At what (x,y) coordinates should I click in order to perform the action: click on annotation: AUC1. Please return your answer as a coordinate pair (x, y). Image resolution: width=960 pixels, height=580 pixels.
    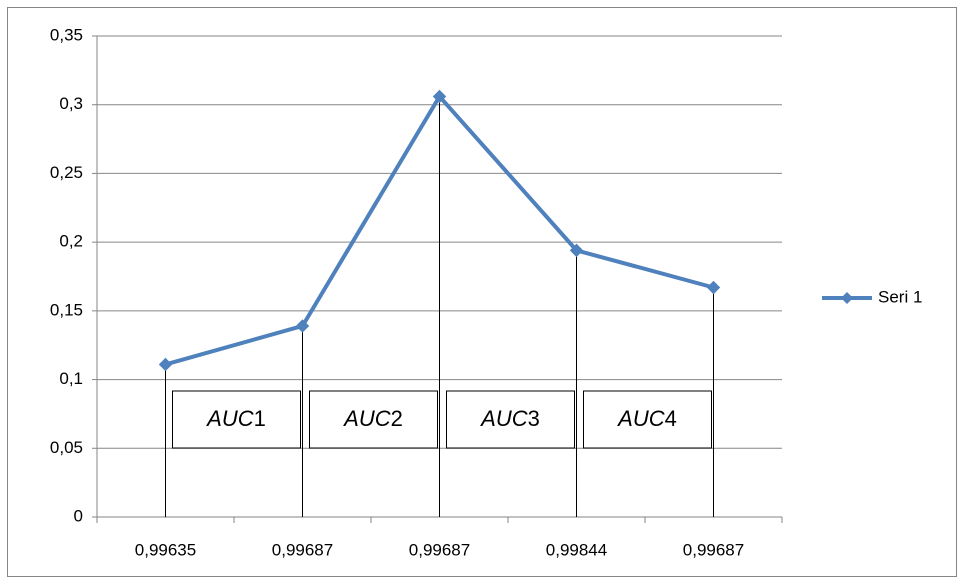
    Looking at the image, I should click on (235, 418).